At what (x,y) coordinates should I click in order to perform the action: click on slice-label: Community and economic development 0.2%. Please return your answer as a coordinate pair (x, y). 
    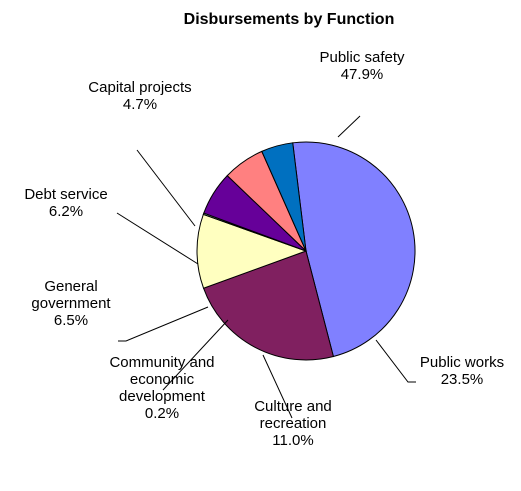
    Looking at the image, I should click on (161, 388).